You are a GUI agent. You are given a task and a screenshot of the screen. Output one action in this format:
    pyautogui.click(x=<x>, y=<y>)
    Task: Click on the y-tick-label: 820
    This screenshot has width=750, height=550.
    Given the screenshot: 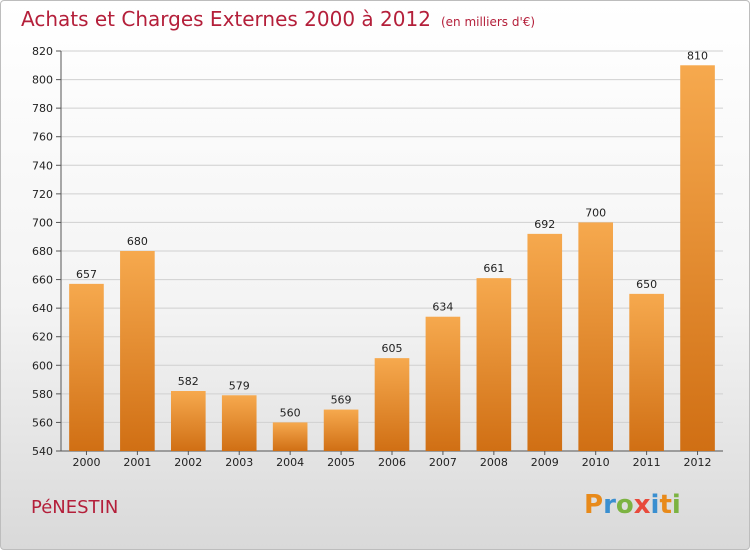 What is the action you would take?
    pyautogui.click(x=42, y=51)
    